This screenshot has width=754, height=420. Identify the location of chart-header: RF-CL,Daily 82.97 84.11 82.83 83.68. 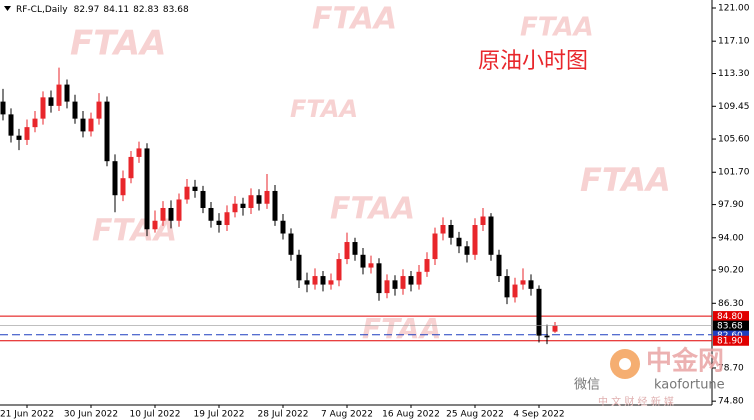
(102, 10).